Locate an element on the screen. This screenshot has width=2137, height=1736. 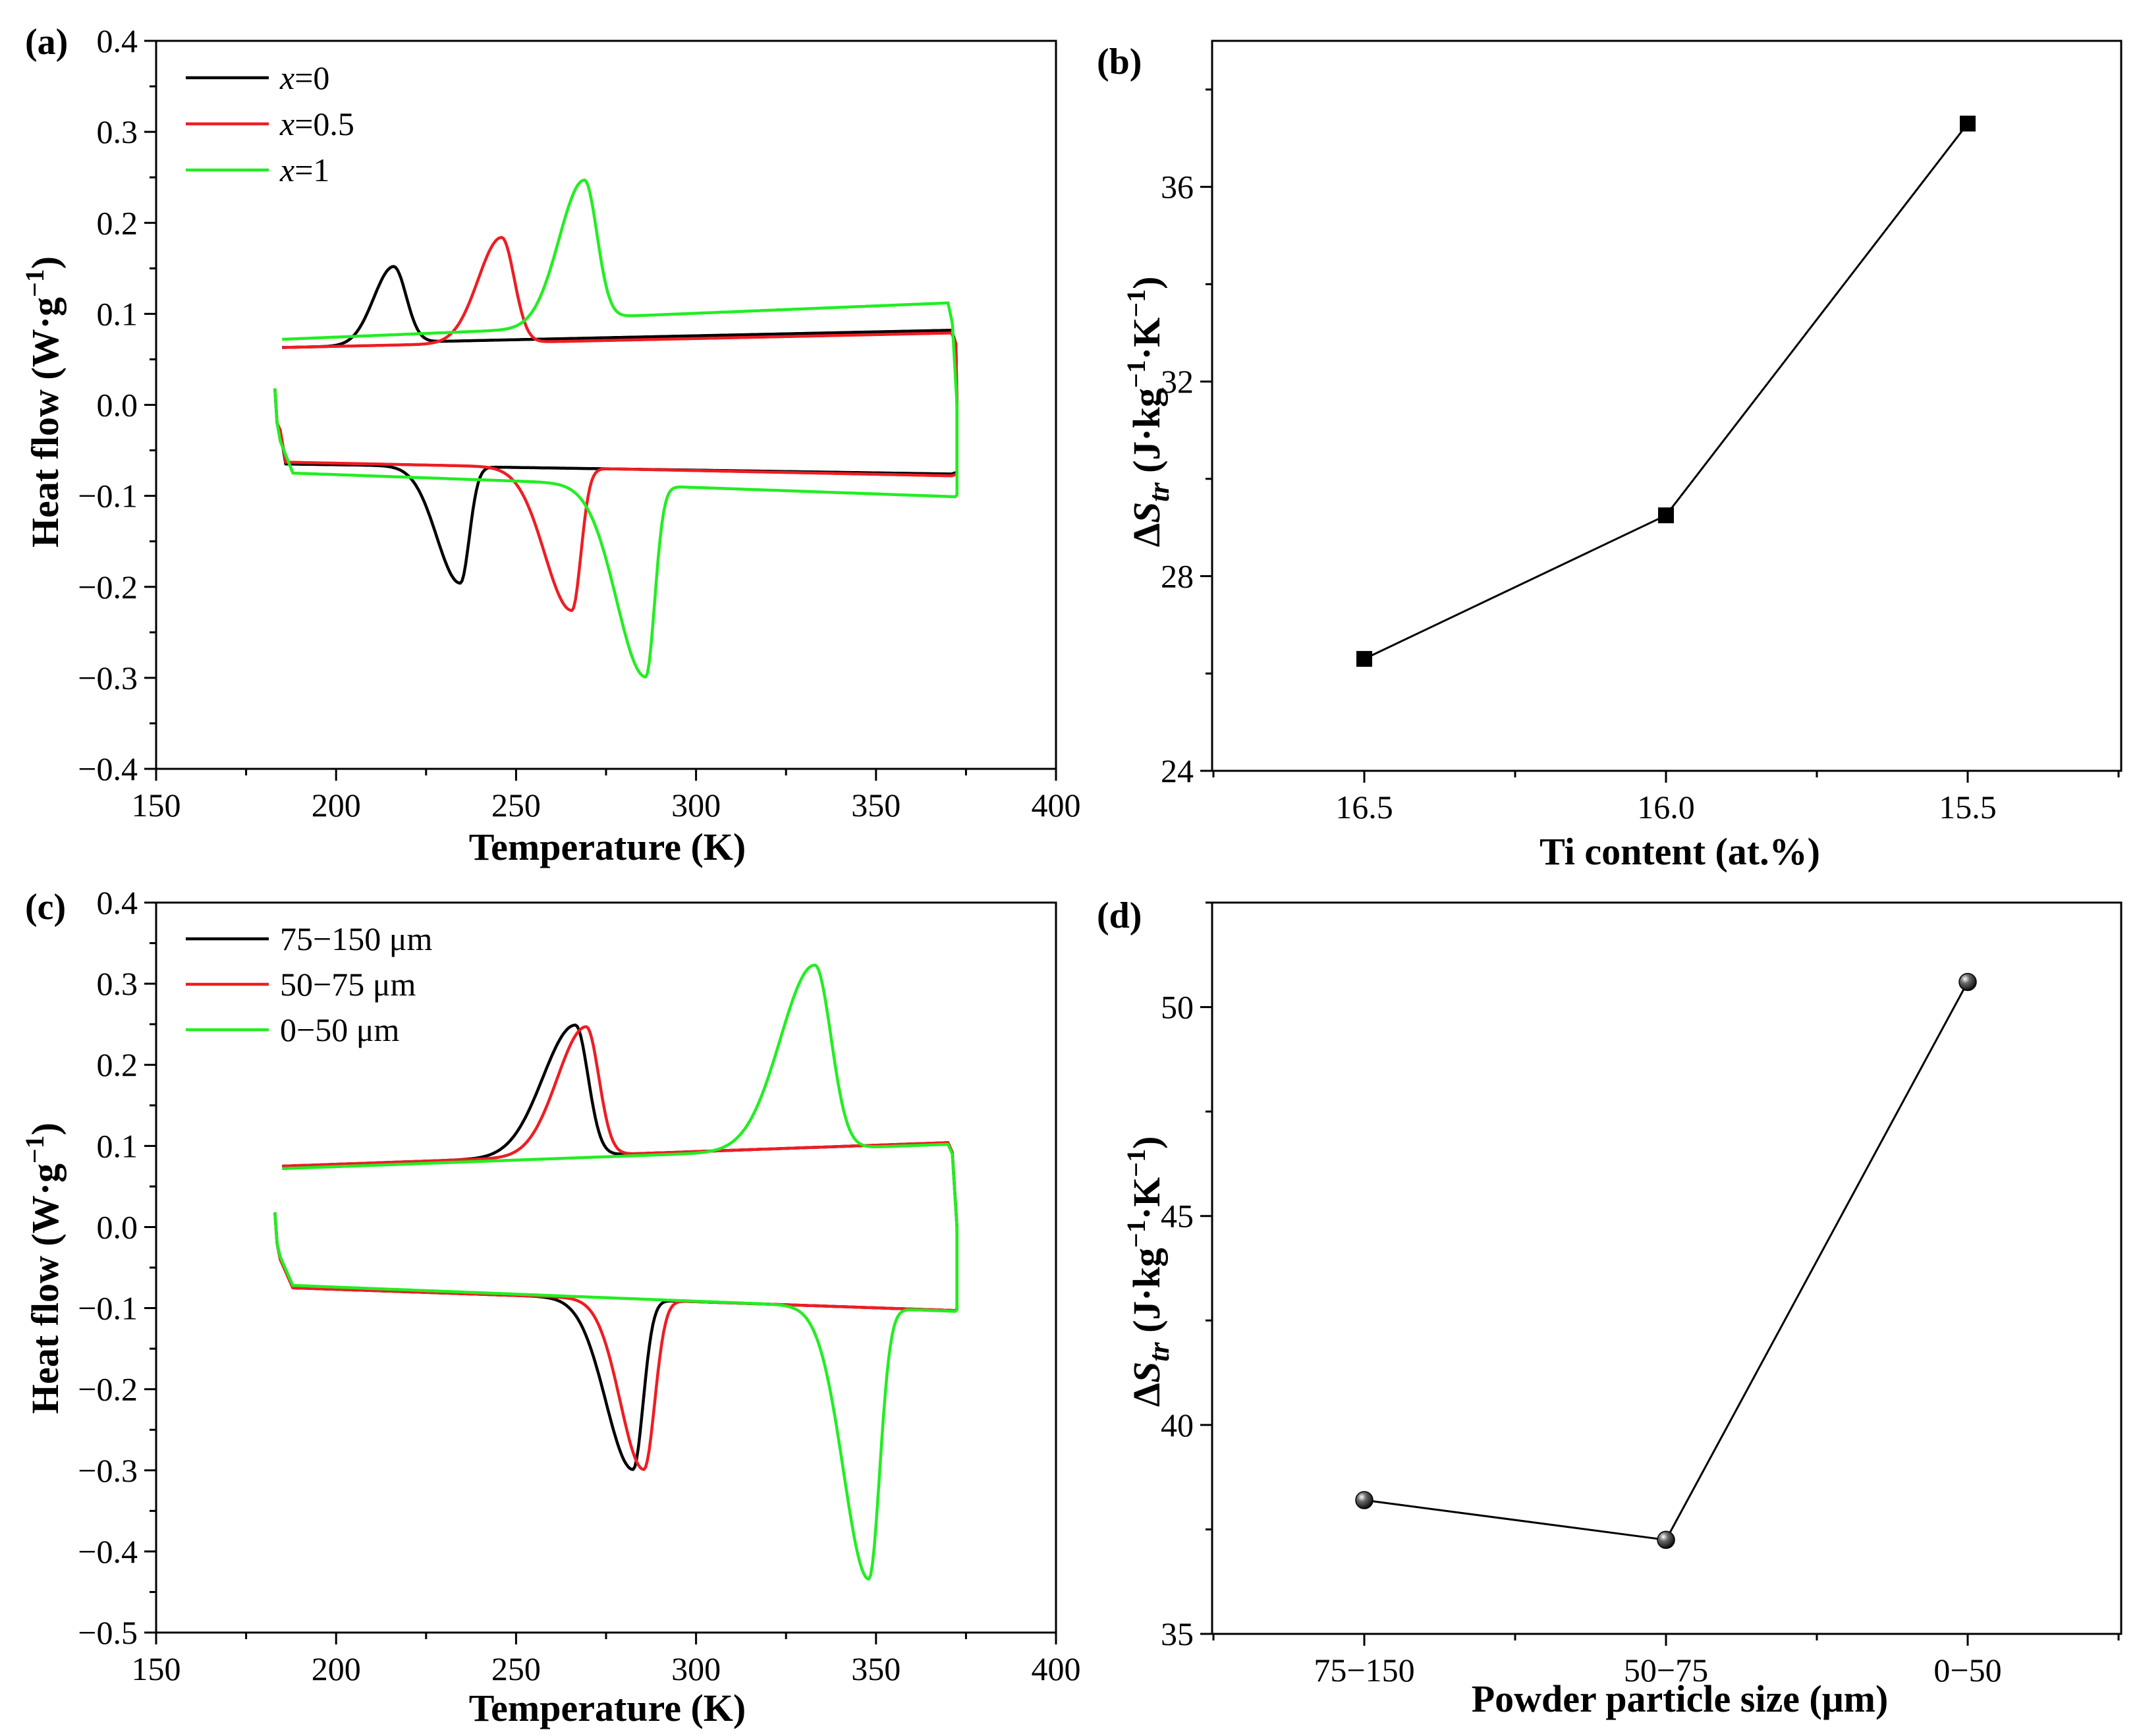
panel-b-xtick-label: 15.5 is located at coordinates (1968, 807).